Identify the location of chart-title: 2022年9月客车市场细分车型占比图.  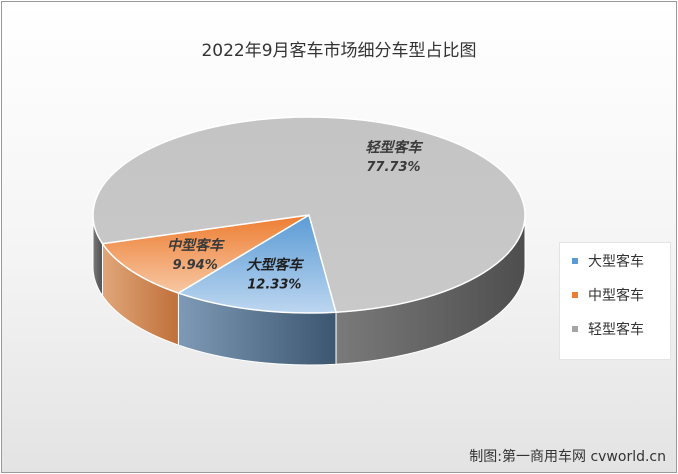
(339, 51).